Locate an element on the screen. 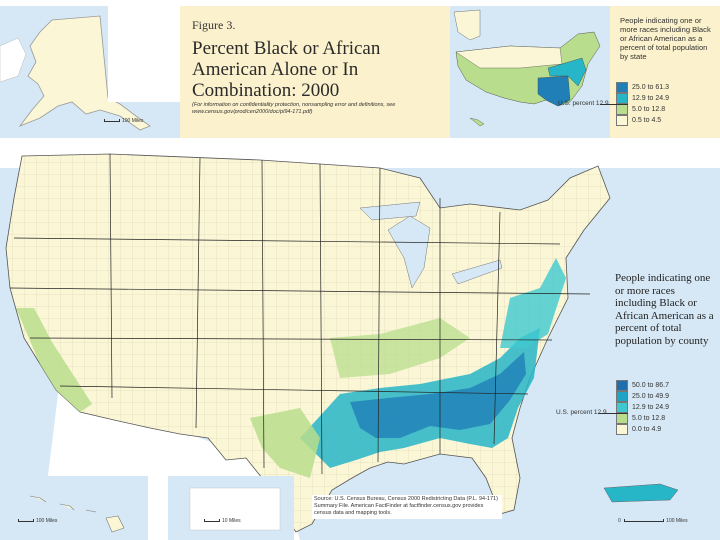 This screenshot has width=720, height=540. alaska-shape is located at coordinates (84, 73).